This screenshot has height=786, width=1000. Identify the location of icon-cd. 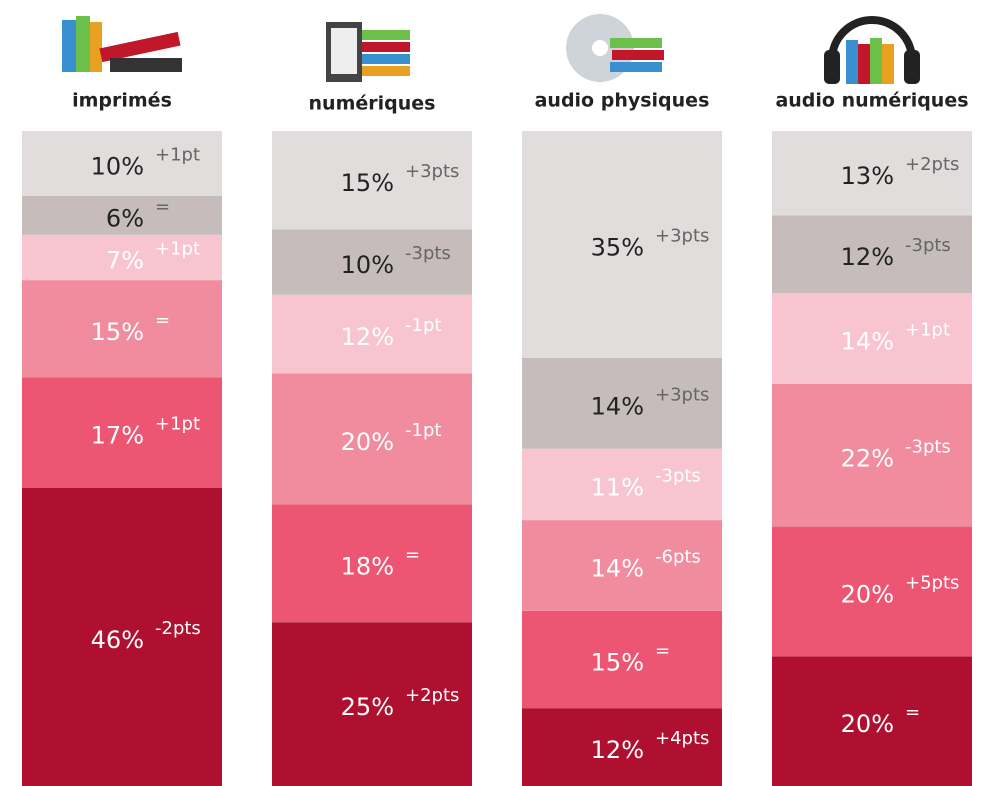
(615, 48).